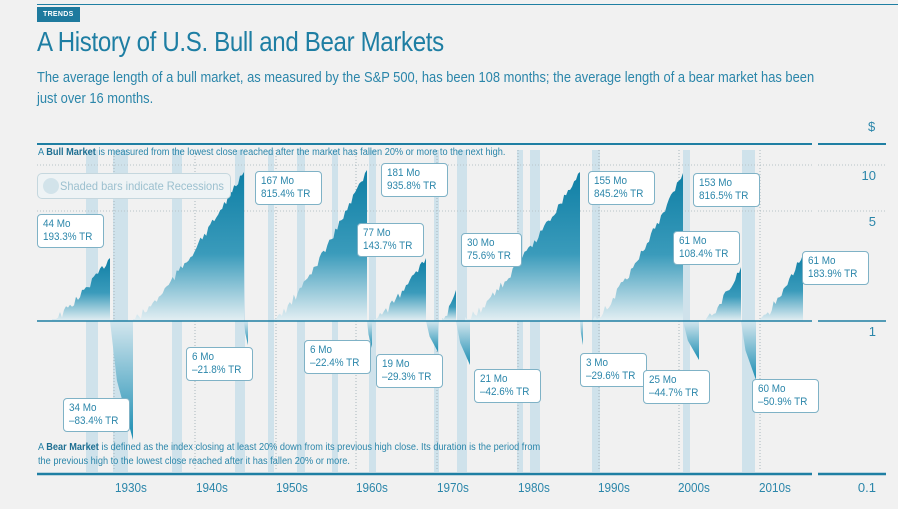  Describe the element at coordinates (467, 4) in the screenshot. I see `top-rule` at that location.